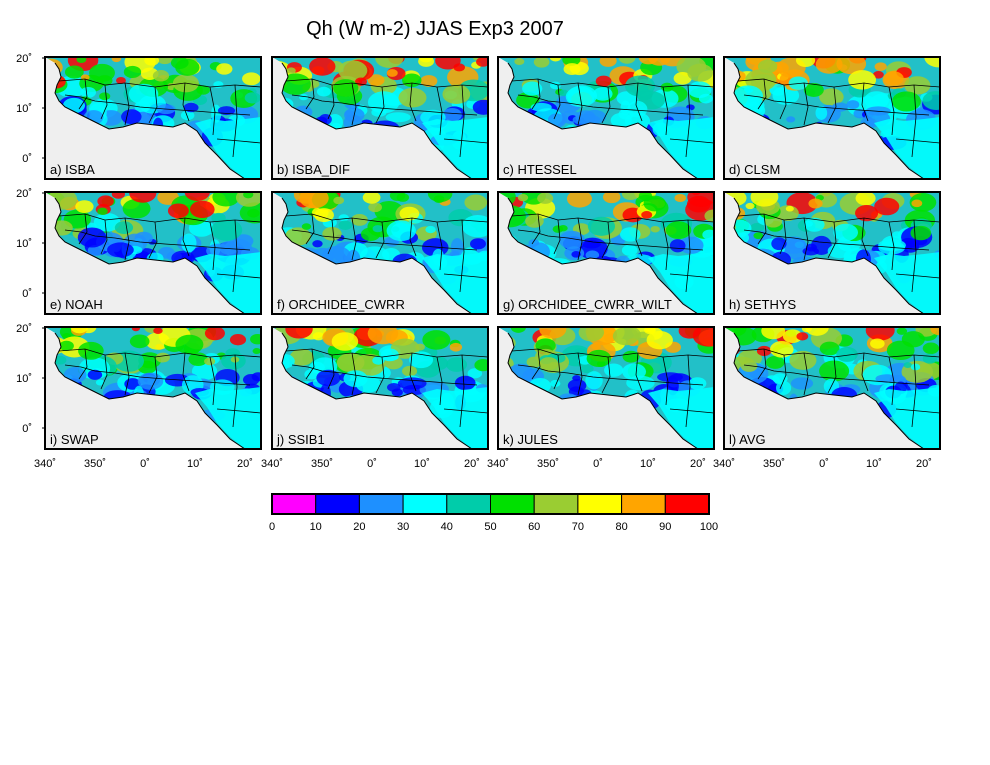  Describe the element at coordinates (490, 527) in the screenshot. I see `colorbar-tick-label: 50` at that location.